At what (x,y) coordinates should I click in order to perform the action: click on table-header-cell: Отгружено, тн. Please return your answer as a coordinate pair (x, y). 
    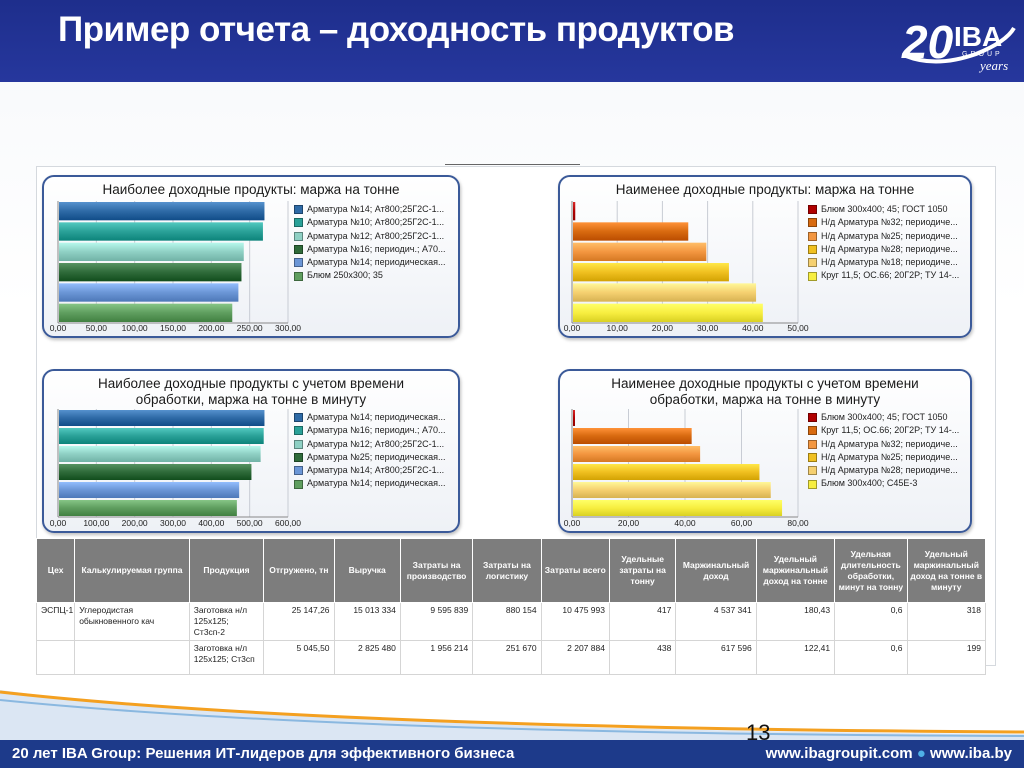
    Looking at the image, I should click on (299, 570).